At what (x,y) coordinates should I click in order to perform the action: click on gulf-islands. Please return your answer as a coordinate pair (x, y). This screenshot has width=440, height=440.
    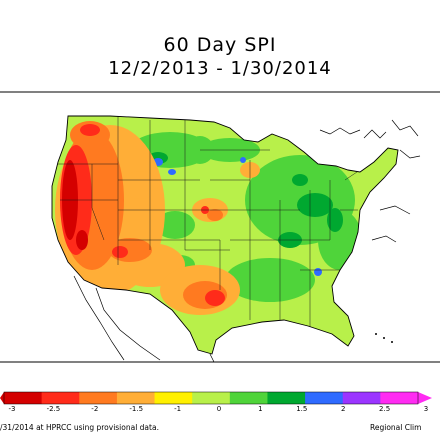
    Looking at the image, I should click on (384, 338).